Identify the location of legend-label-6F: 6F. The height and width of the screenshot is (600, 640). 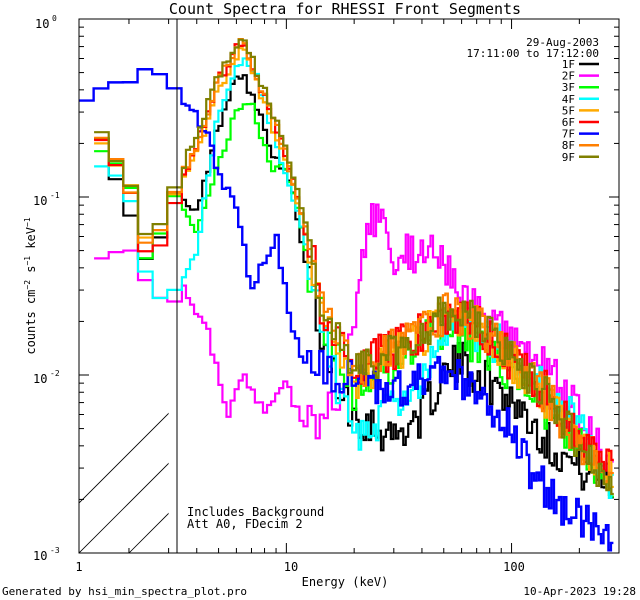
(568, 122).